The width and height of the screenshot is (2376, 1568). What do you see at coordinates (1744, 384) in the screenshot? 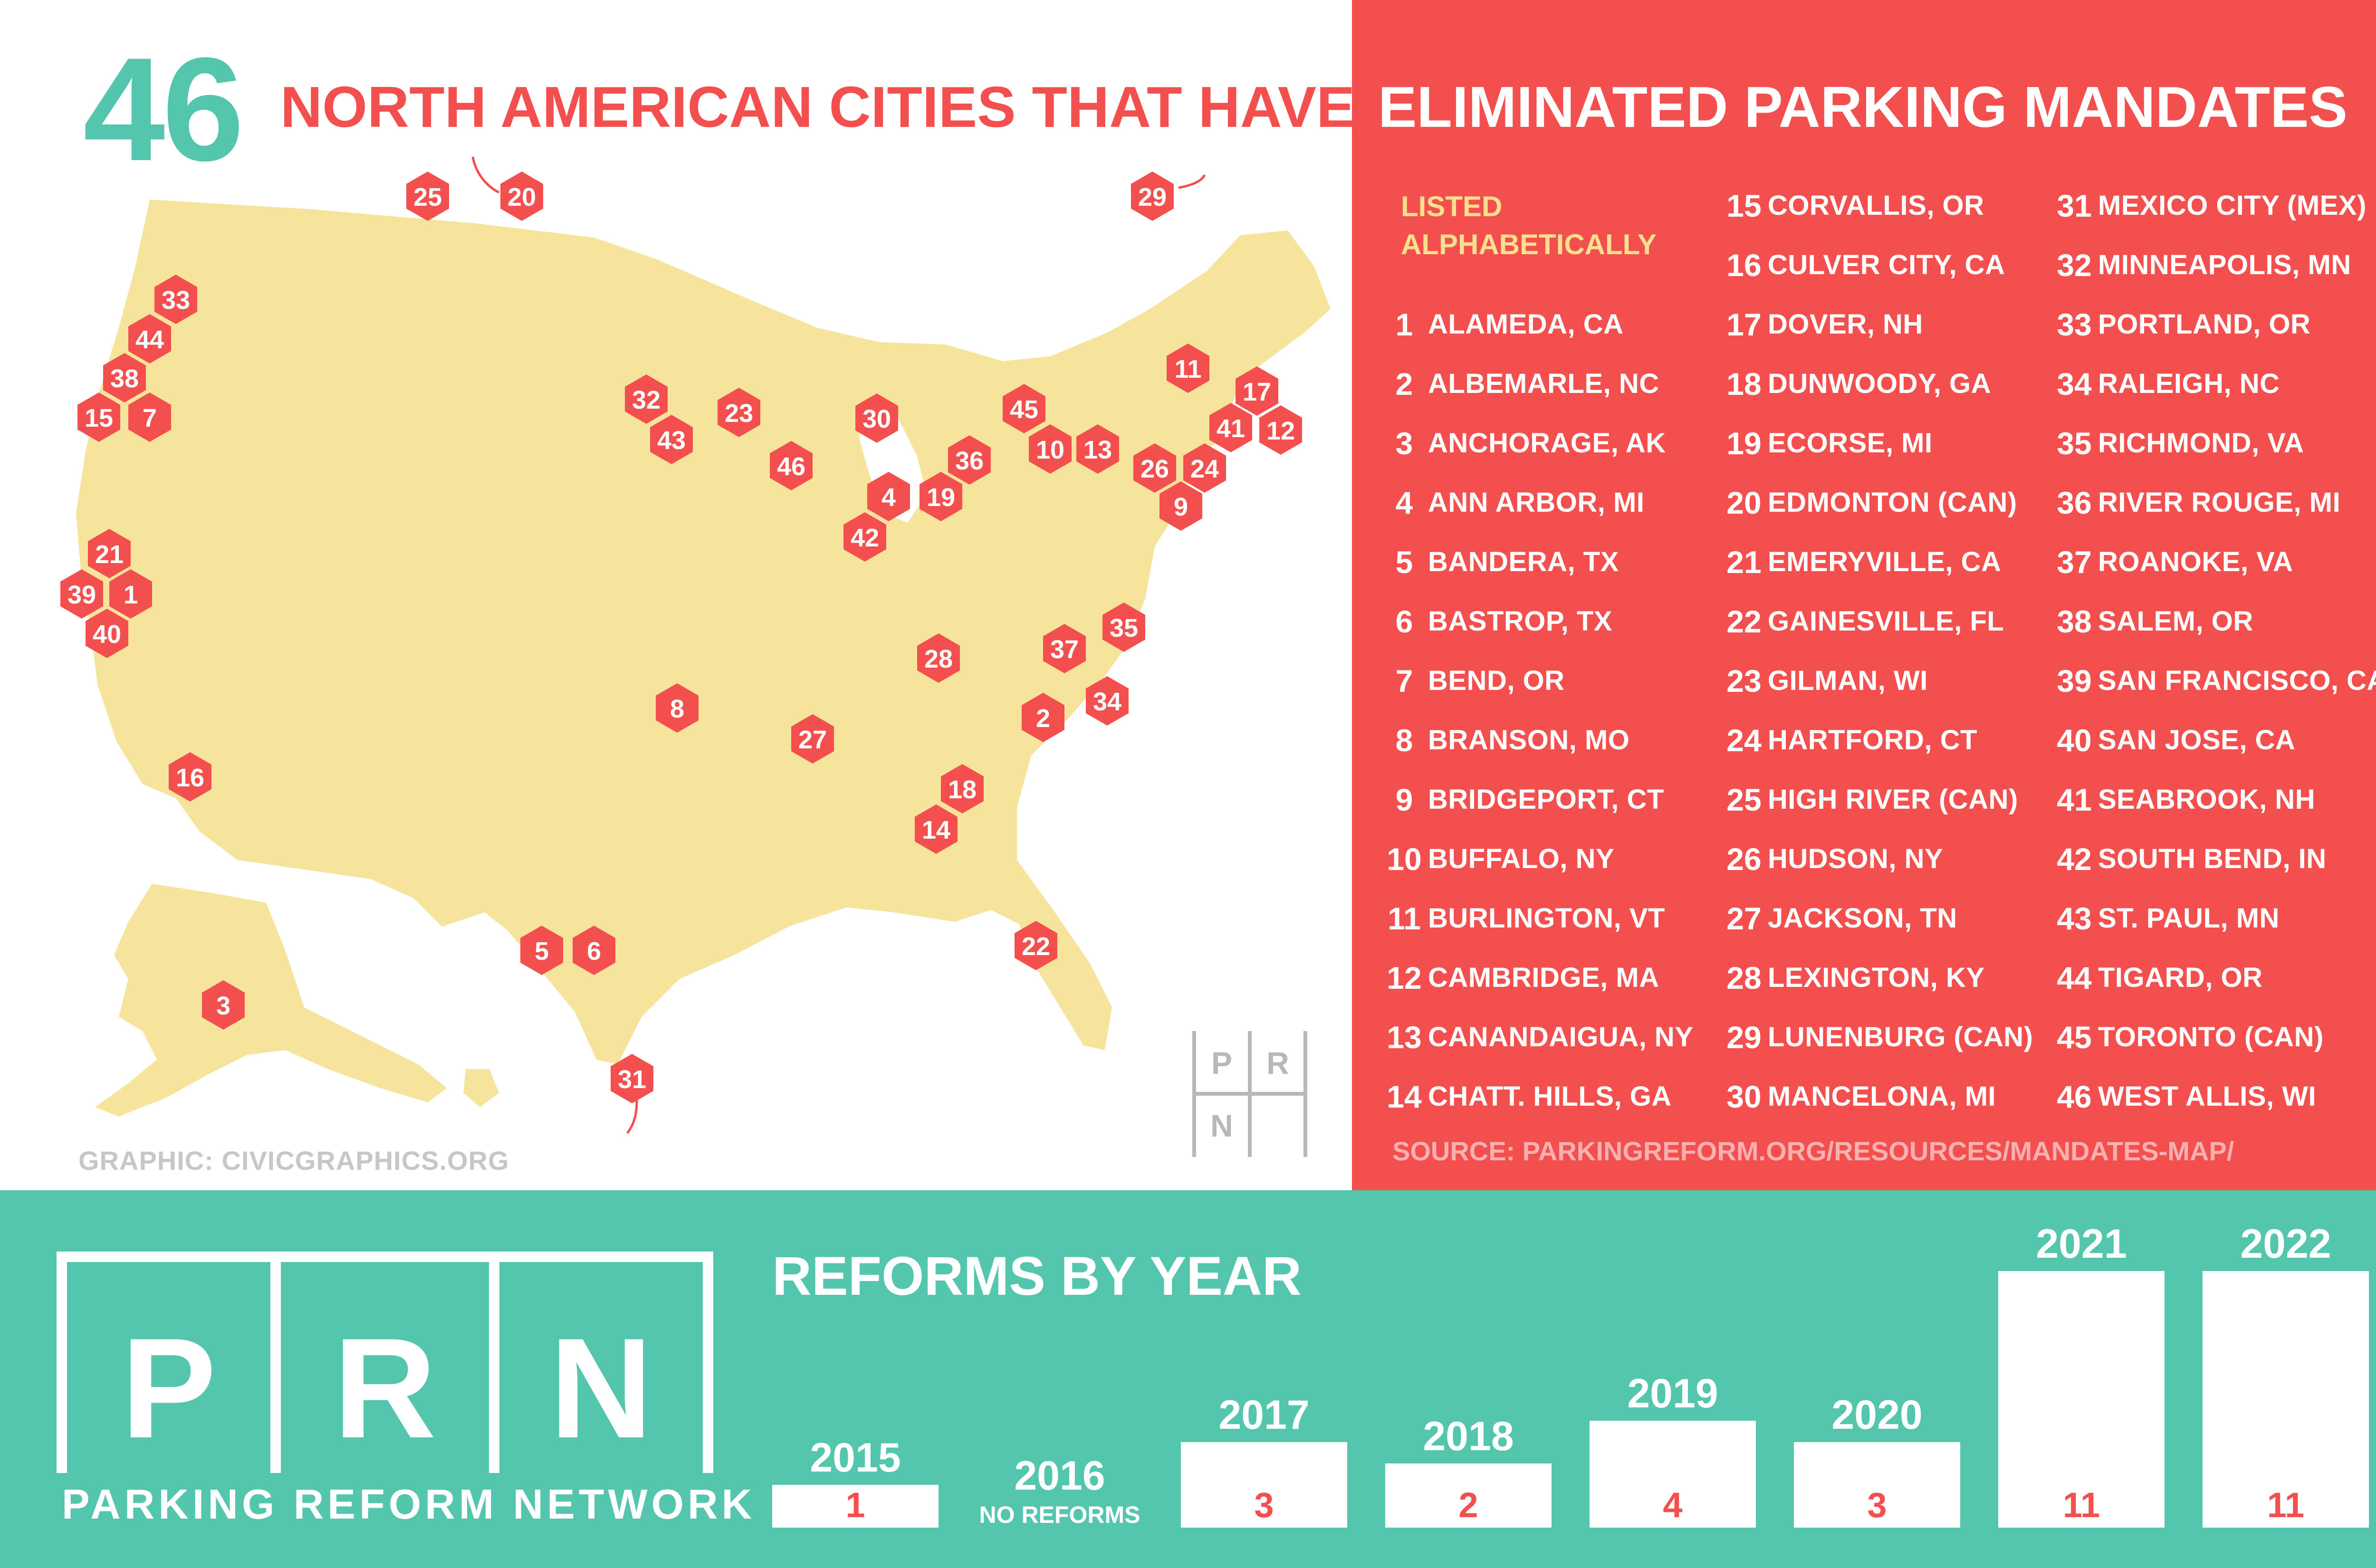
I see `city-number: 18` at bounding box center [1744, 384].